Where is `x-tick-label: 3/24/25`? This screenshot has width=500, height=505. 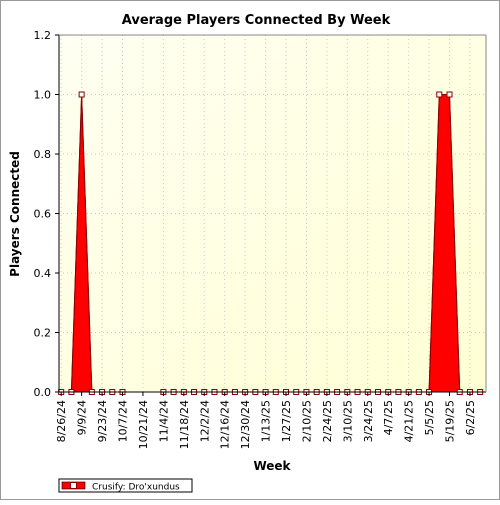
x-tick-label: 3/24/25 is located at coordinates (368, 421).